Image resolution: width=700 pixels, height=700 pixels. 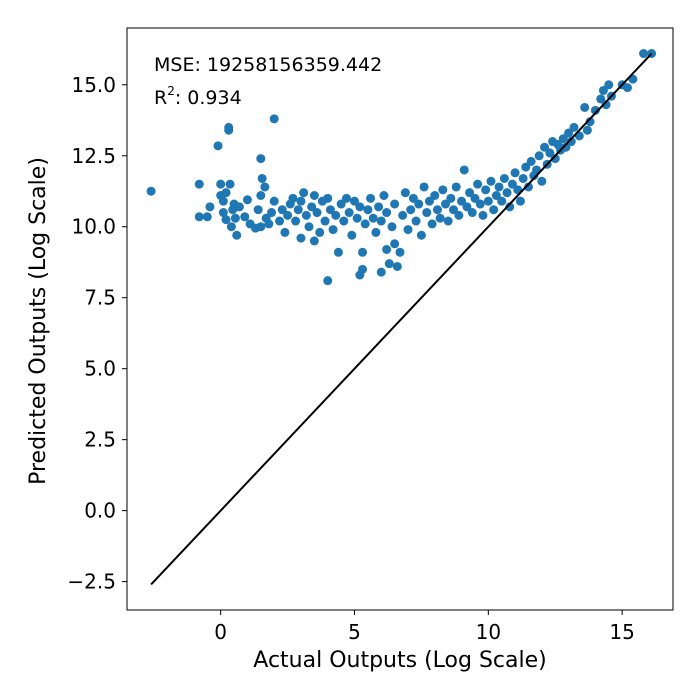 I want to click on x-tick-label: 0, so click(x=220, y=632).